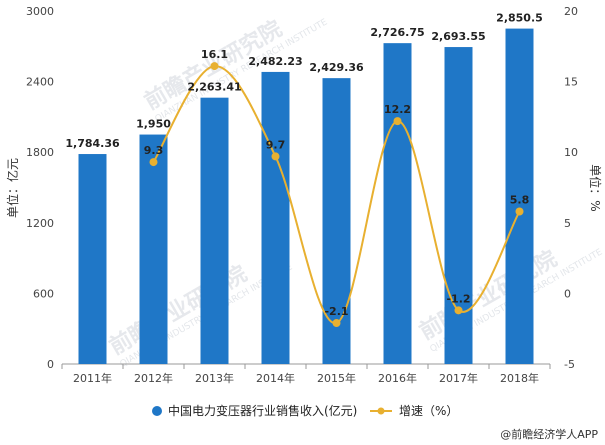  I want to click on bar-value-label: 2,429.36, so click(336, 67).